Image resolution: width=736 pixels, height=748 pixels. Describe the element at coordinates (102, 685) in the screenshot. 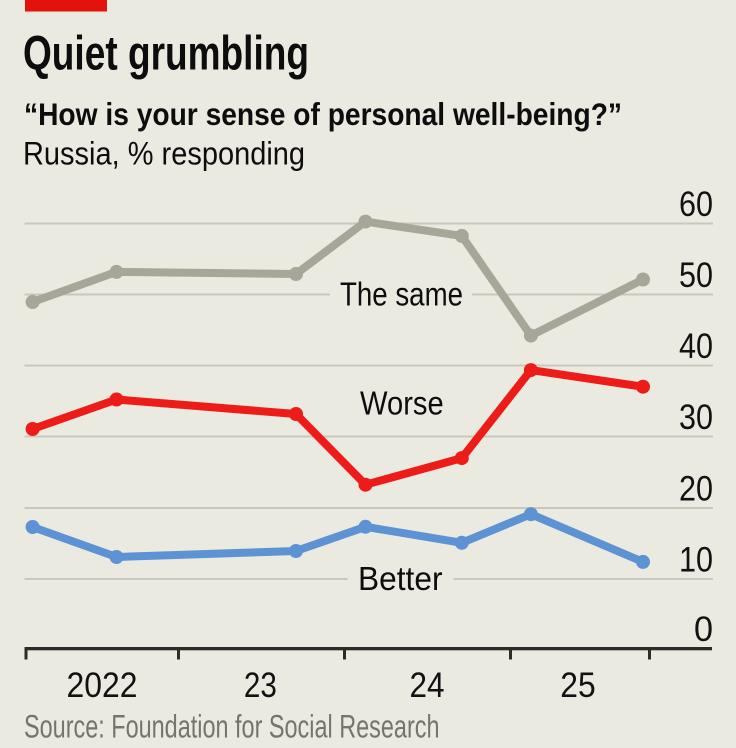

I see `svg-text: 2022` at that location.